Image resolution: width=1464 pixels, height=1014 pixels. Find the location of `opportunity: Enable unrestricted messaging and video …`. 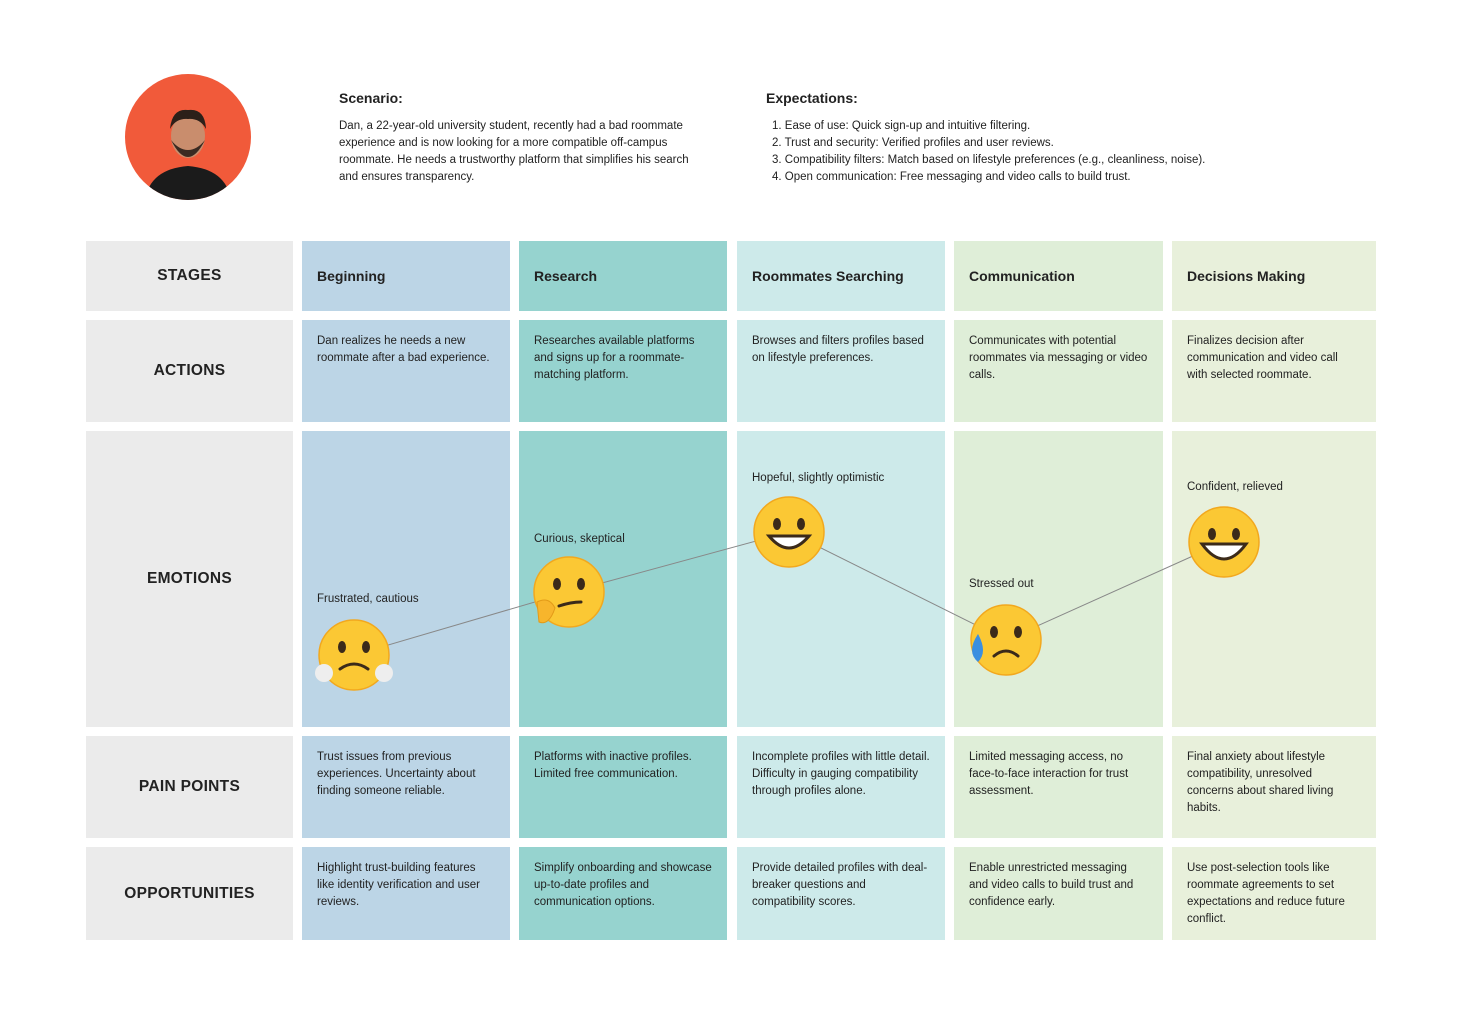

opportunity: Enable unrestricted messaging and video … is located at coordinates (1058, 893).